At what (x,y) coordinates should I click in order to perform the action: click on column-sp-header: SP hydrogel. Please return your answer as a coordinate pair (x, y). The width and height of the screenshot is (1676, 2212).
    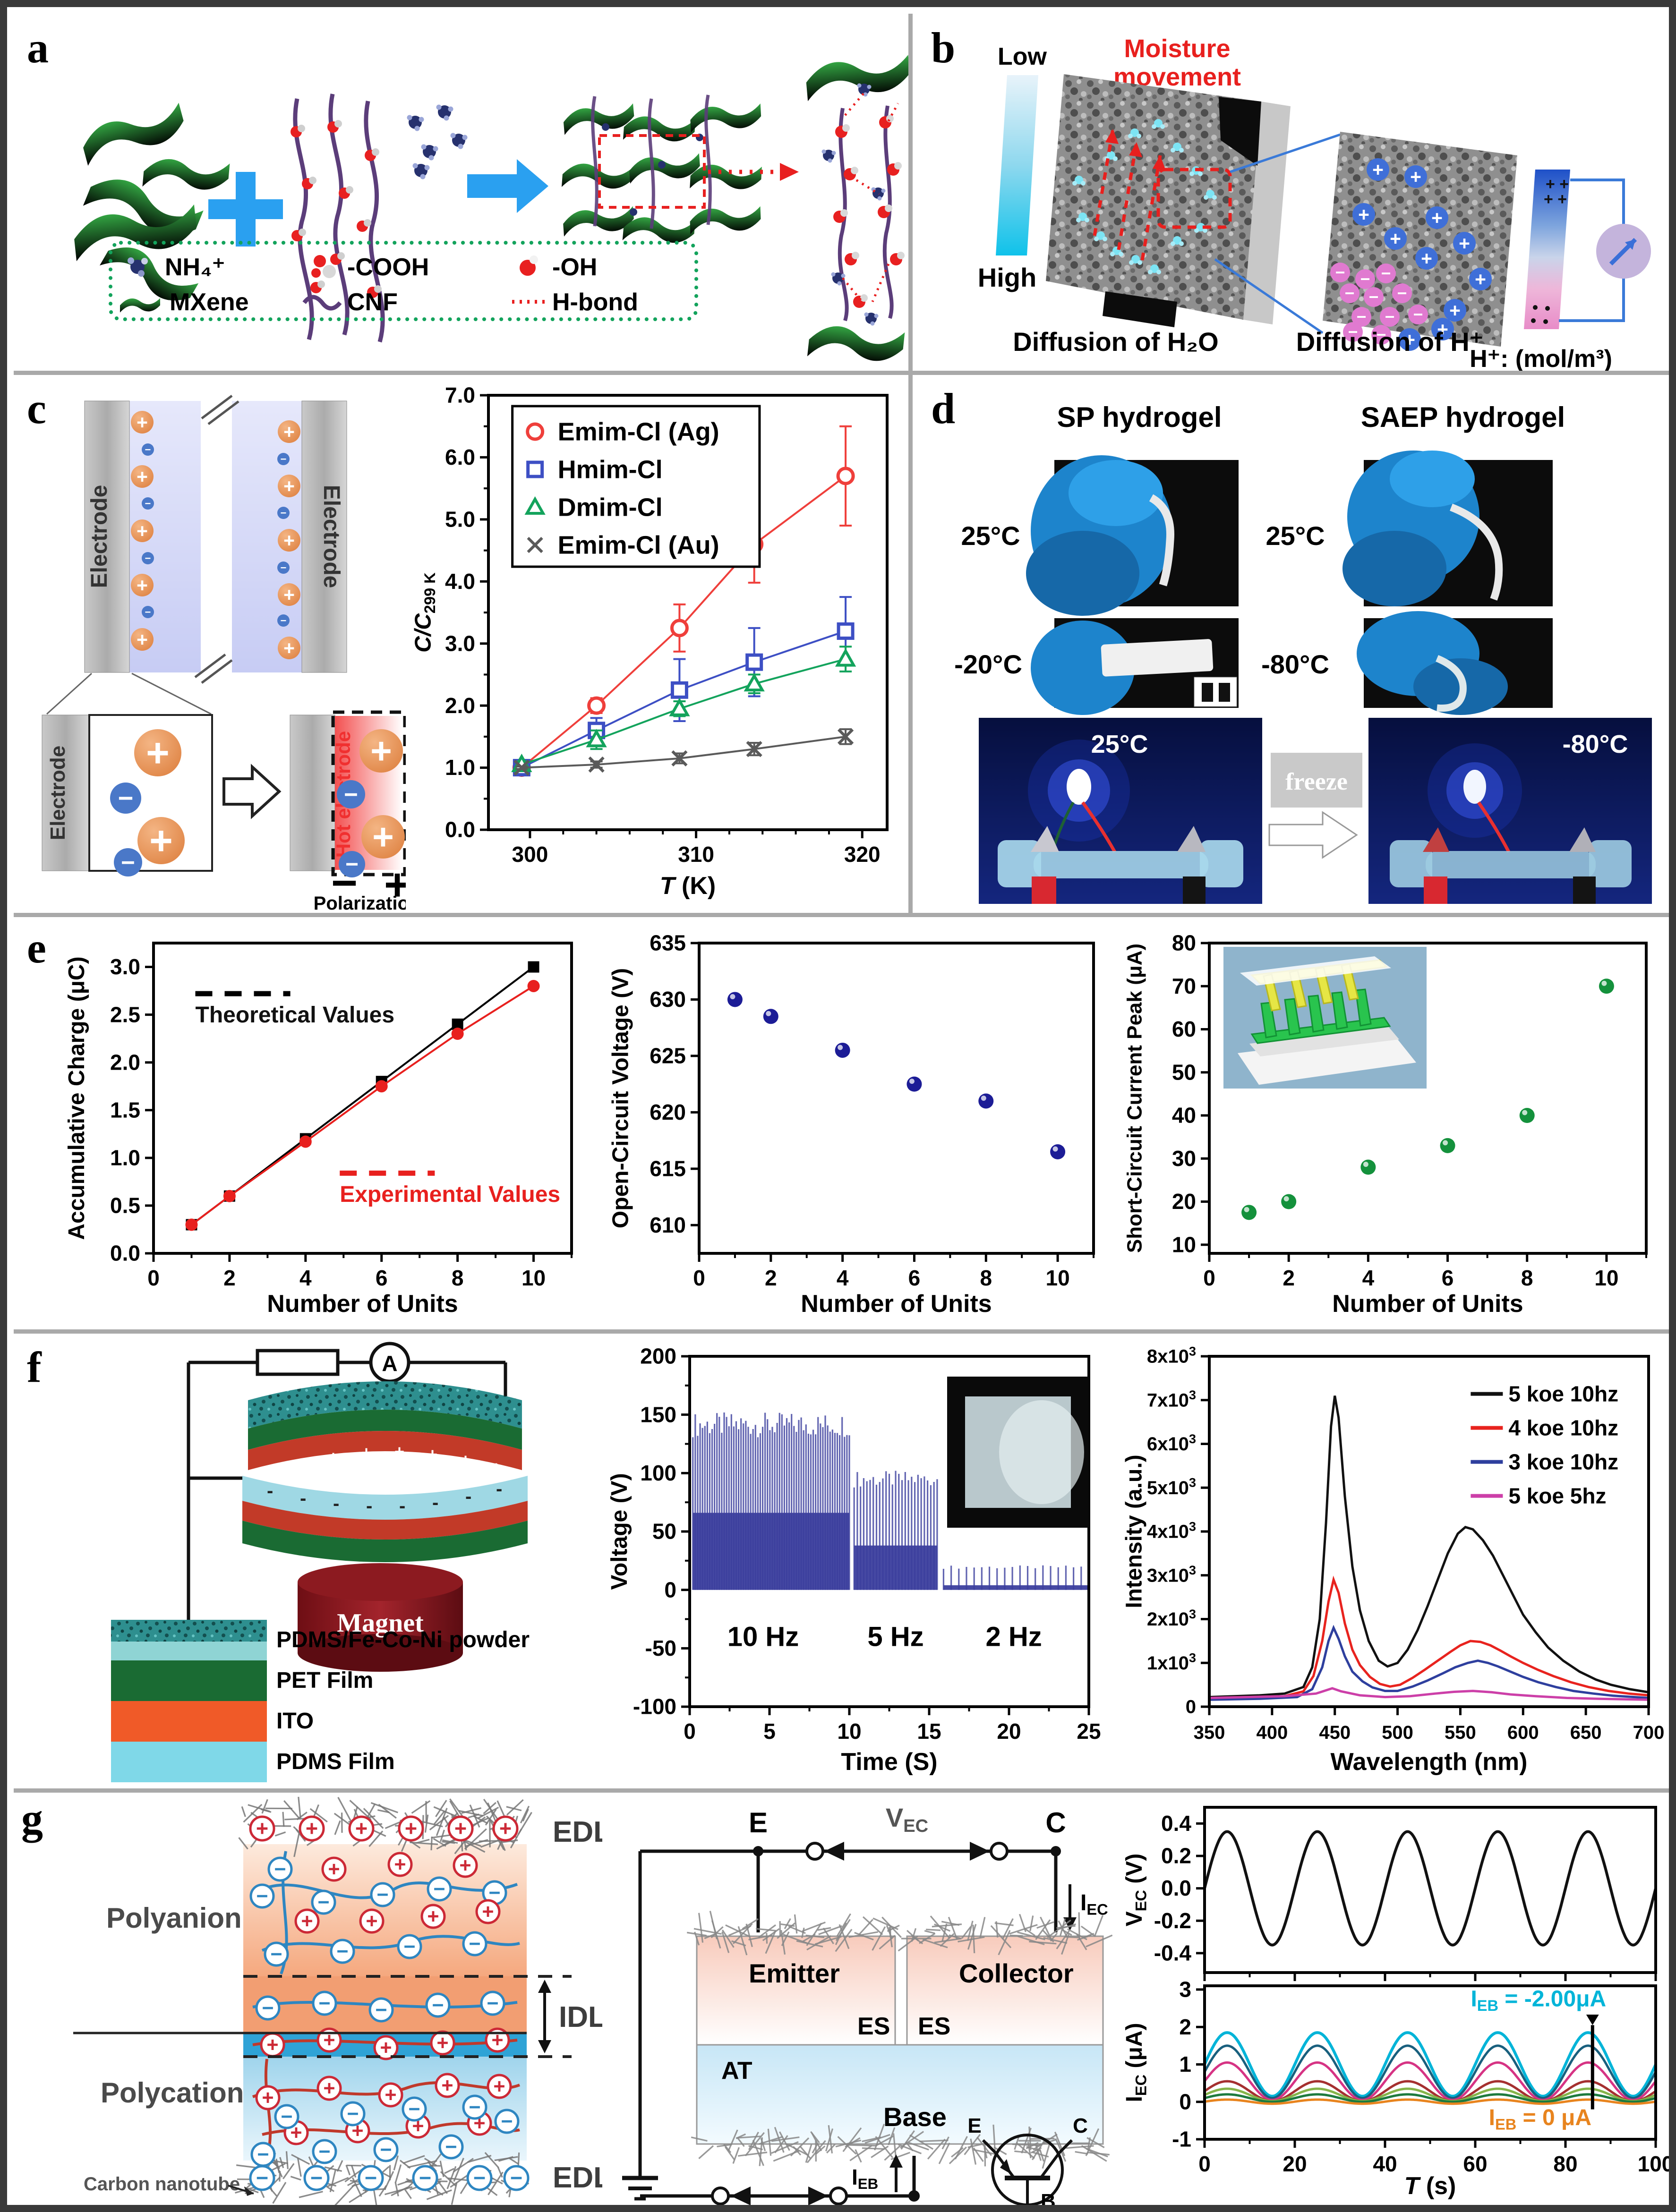
    Looking at the image, I should click on (1139, 417).